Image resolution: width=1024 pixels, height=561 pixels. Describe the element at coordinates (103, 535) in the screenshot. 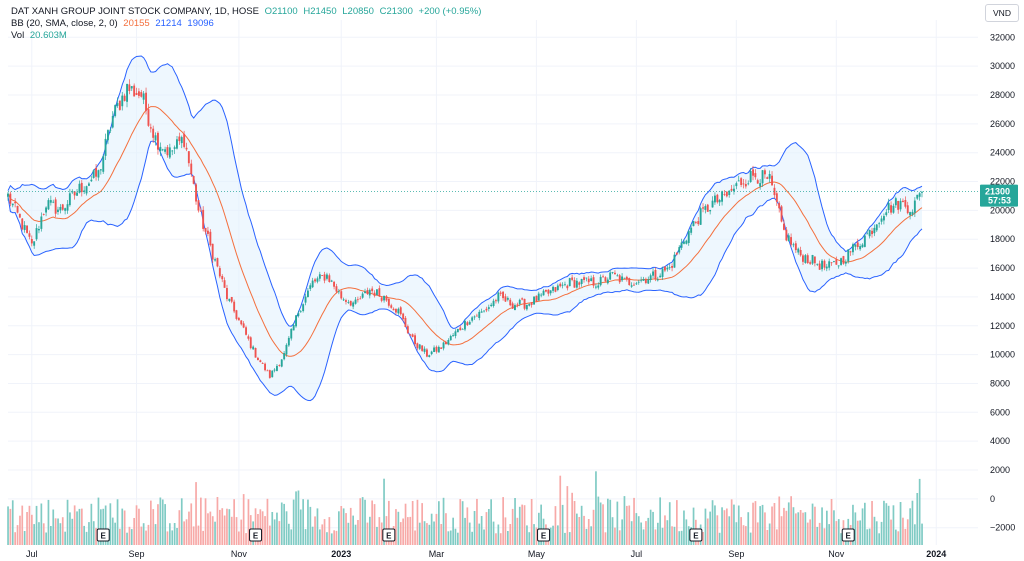

I see `earnings-flag-icon: E` at that location.